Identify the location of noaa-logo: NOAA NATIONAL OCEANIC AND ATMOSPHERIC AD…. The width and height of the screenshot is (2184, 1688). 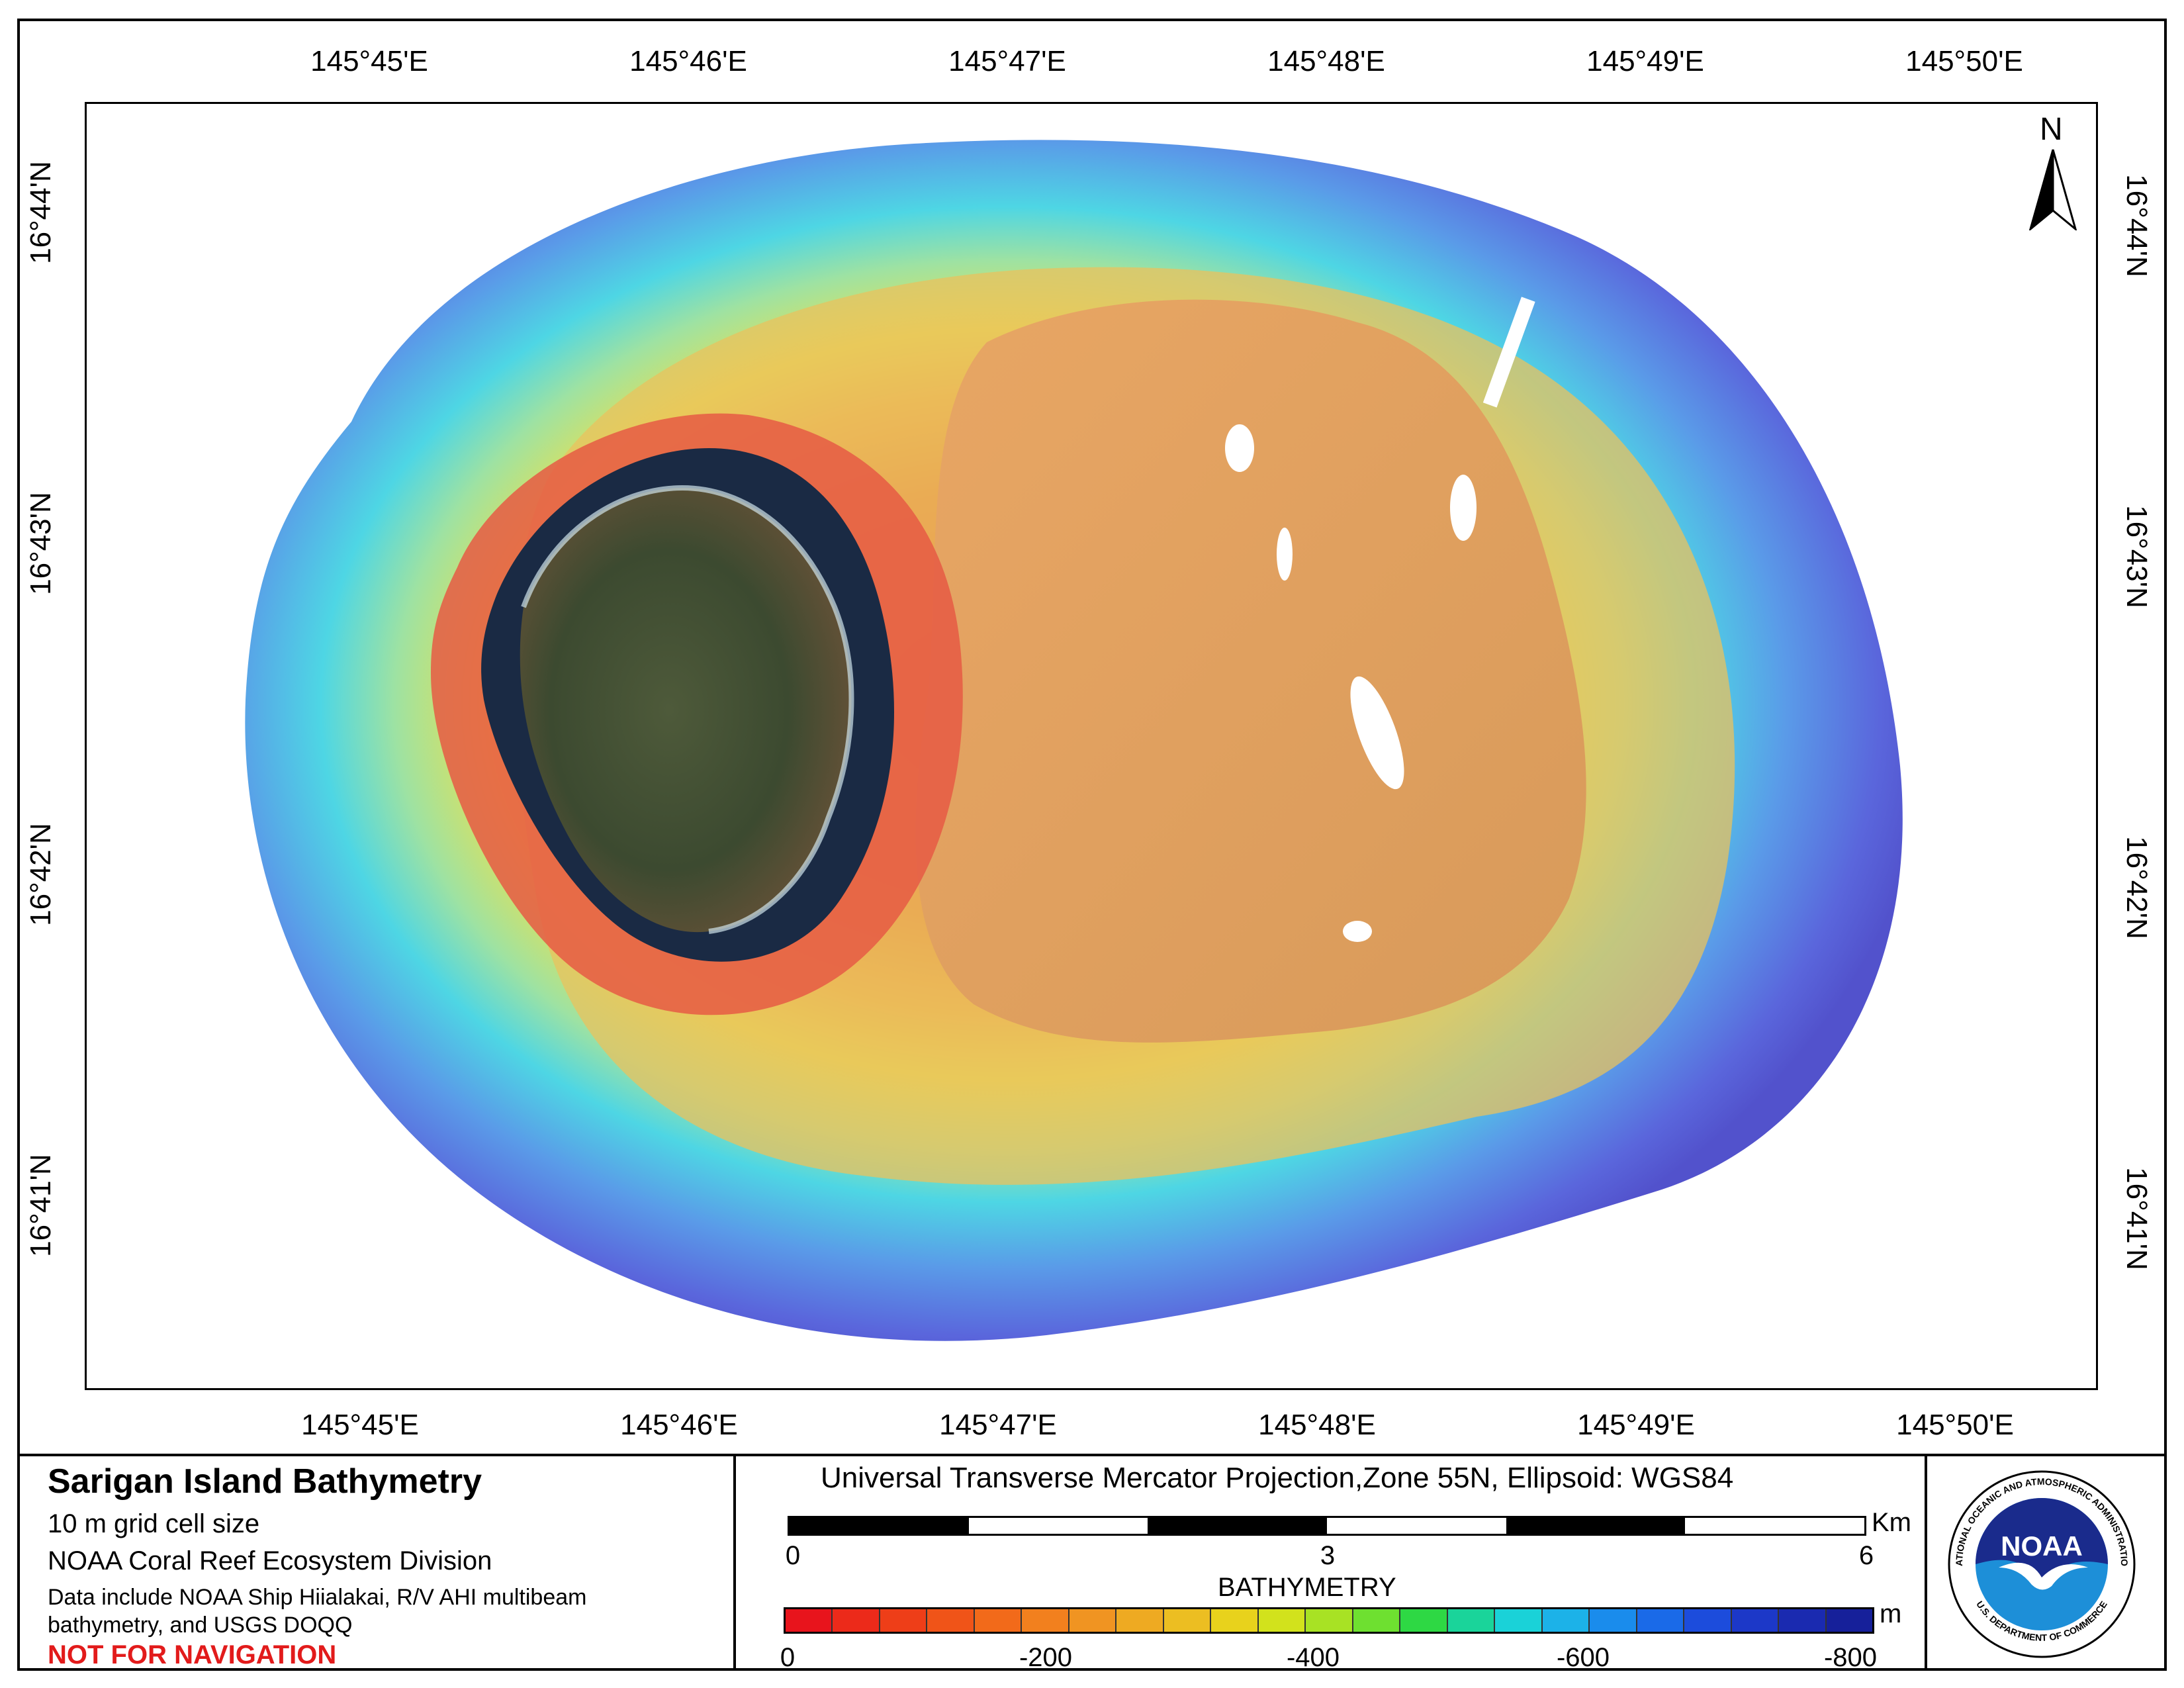
(2040, 1560).